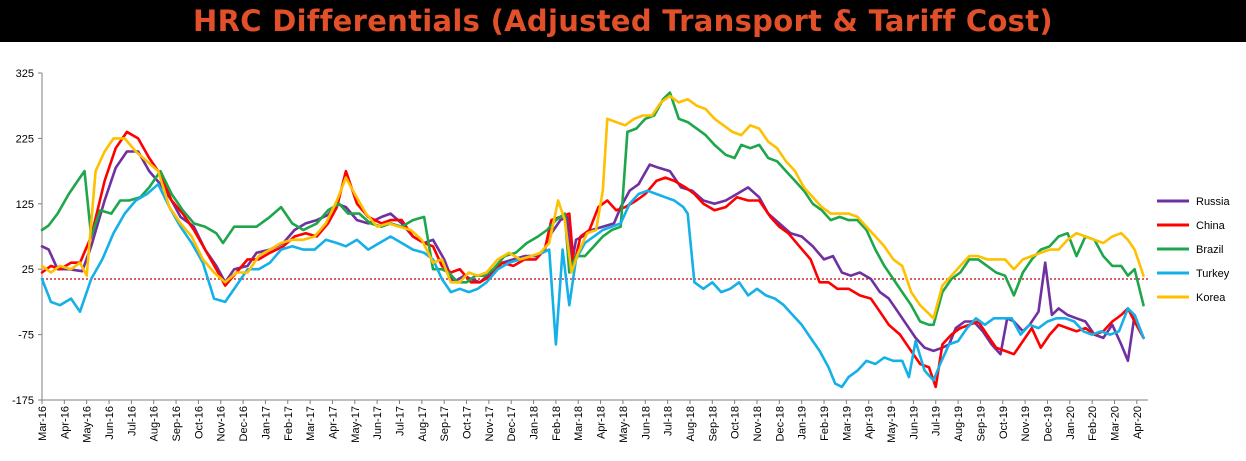 The height and width of the screenshot is (461, 1246). Describe the element at coordinates (579, 423) in the screenshot. I see `x-tick-label: Mar-18` at that location.